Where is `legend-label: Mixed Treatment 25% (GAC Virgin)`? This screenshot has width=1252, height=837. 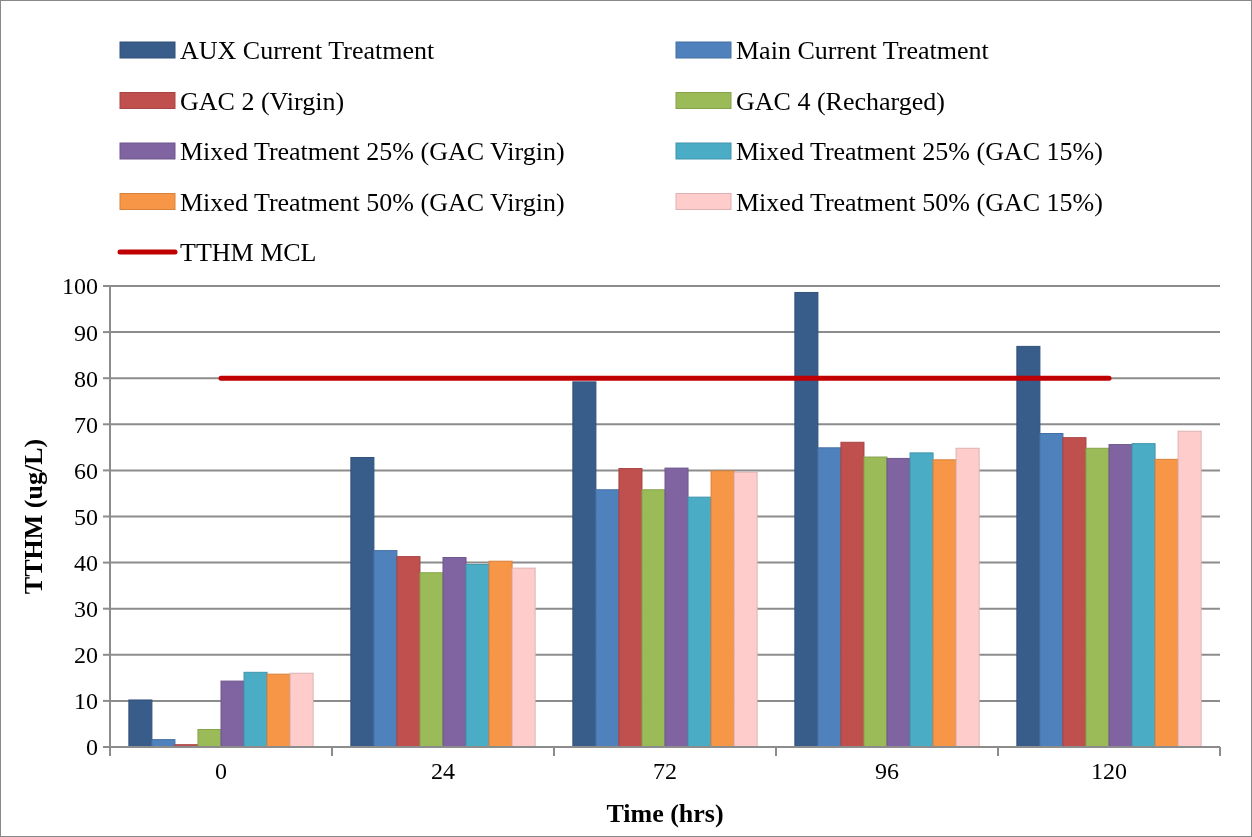 legend-label: Mixed Treatment 25% (GAC Virgin) is located at coordinates (372, 152).